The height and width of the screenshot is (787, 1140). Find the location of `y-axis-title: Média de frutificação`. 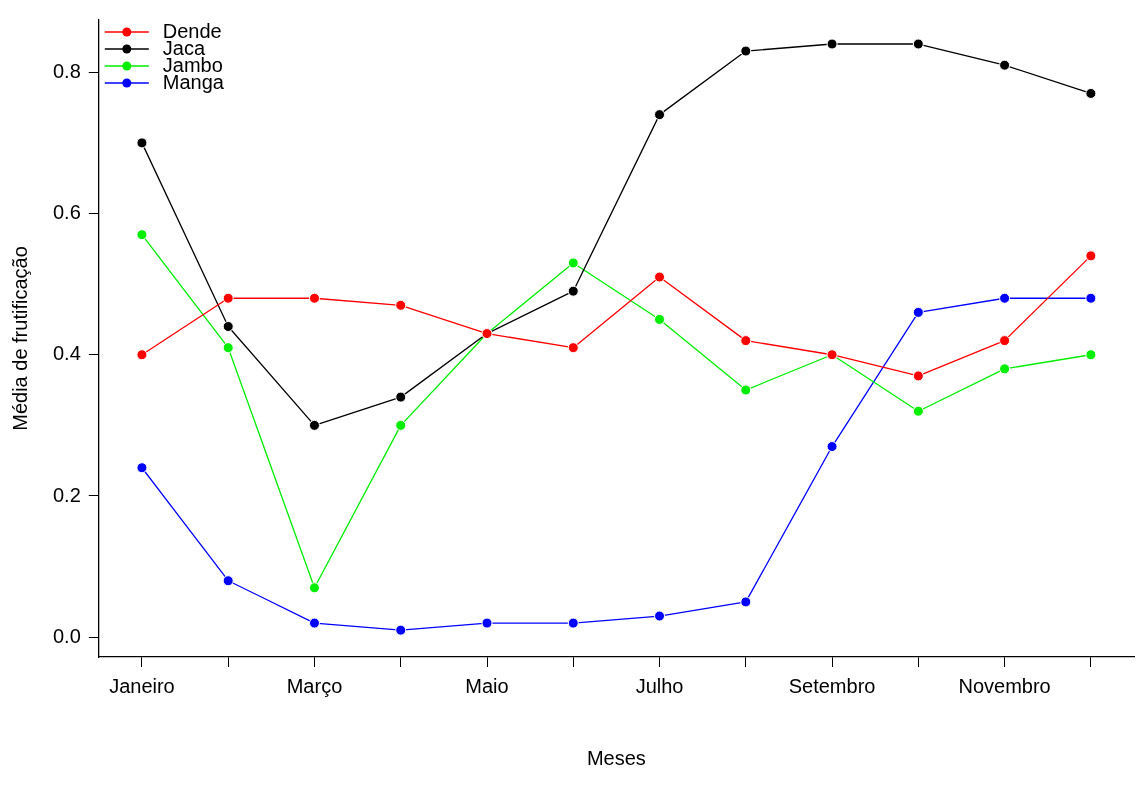

y-axis-title: Média de frutificação is located at coordinates (19, 338).